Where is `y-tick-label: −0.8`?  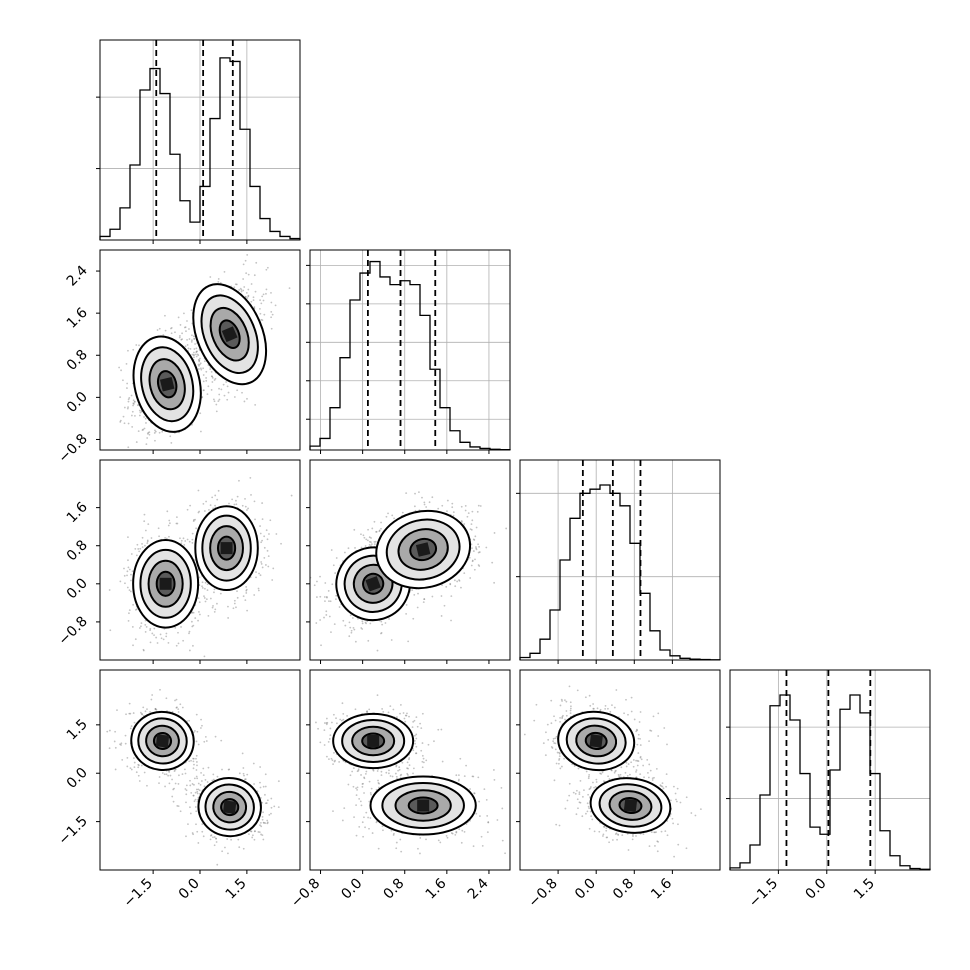
y-tick-label: −0.8 is located at coordinates (72, 448).